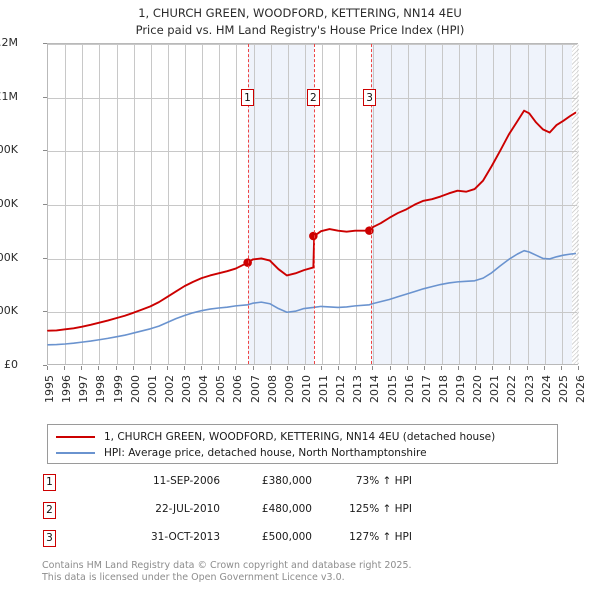  Describe the element at coordinates (84, 389) in the screenshot. I see `x-tick-label-1997: 1997` at that location.